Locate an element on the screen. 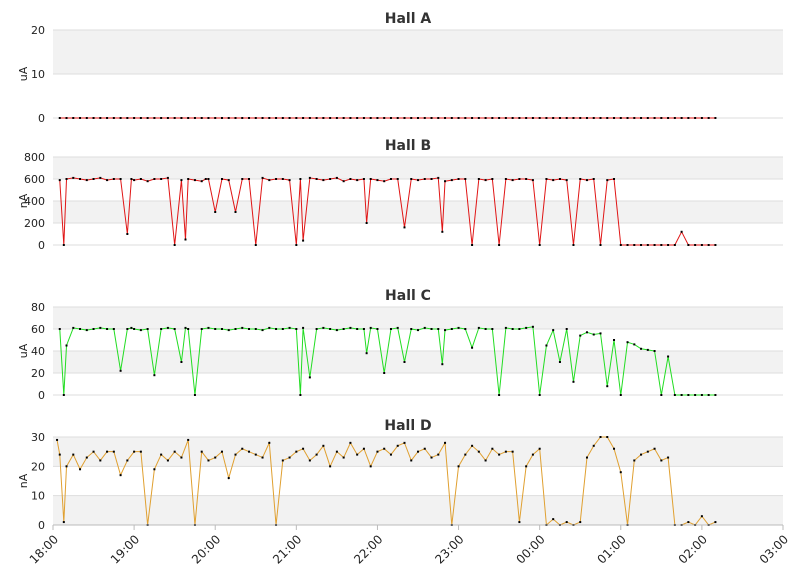  hall-b-bands is located at coordinates (418, 201).